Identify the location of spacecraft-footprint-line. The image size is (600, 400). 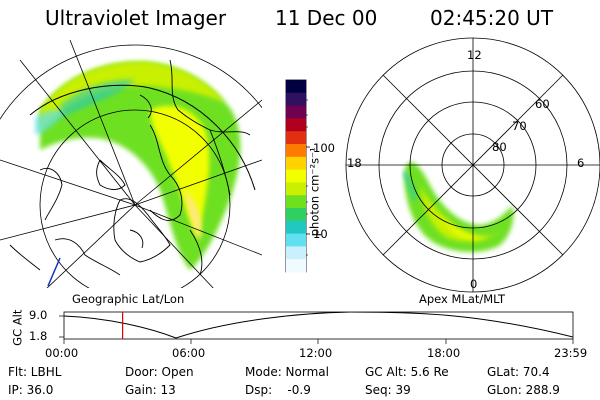
(54, 272).